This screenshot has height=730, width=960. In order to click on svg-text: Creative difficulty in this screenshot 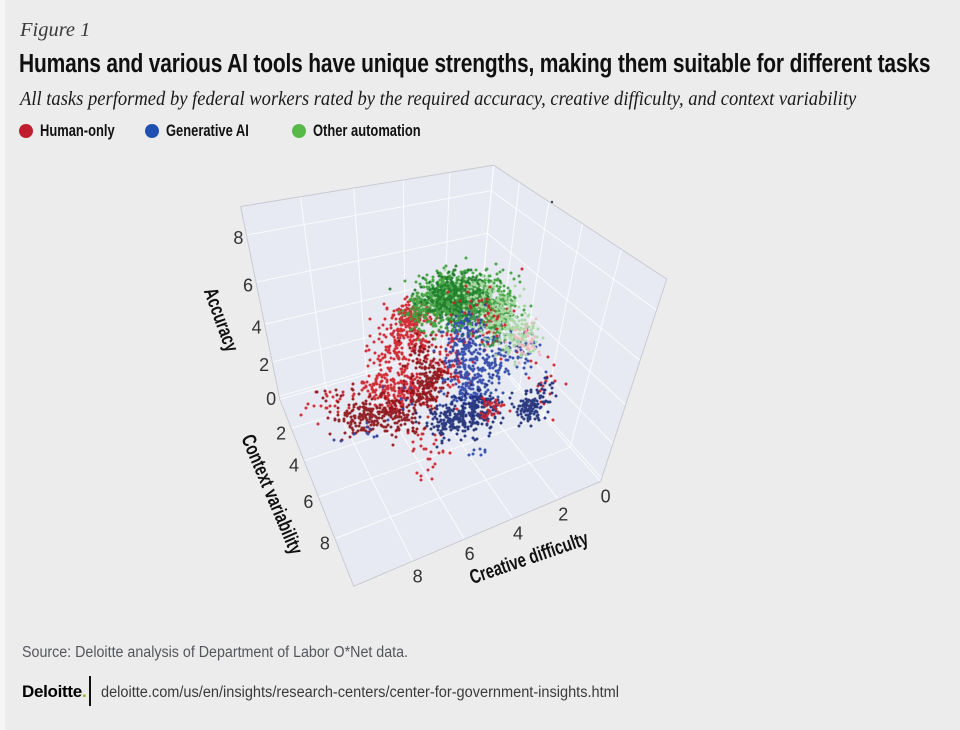, I will do `click(528, 558)`.